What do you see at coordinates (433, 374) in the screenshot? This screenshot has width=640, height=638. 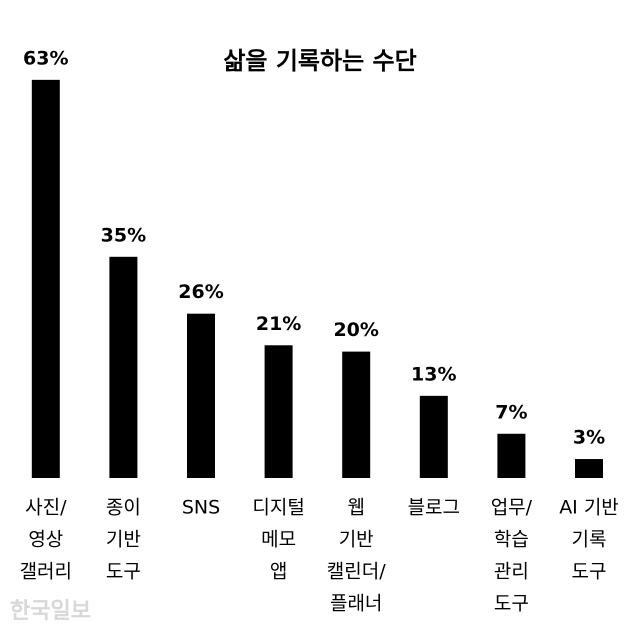 I see `value-label: 13%` at bounding box center [433, 374].